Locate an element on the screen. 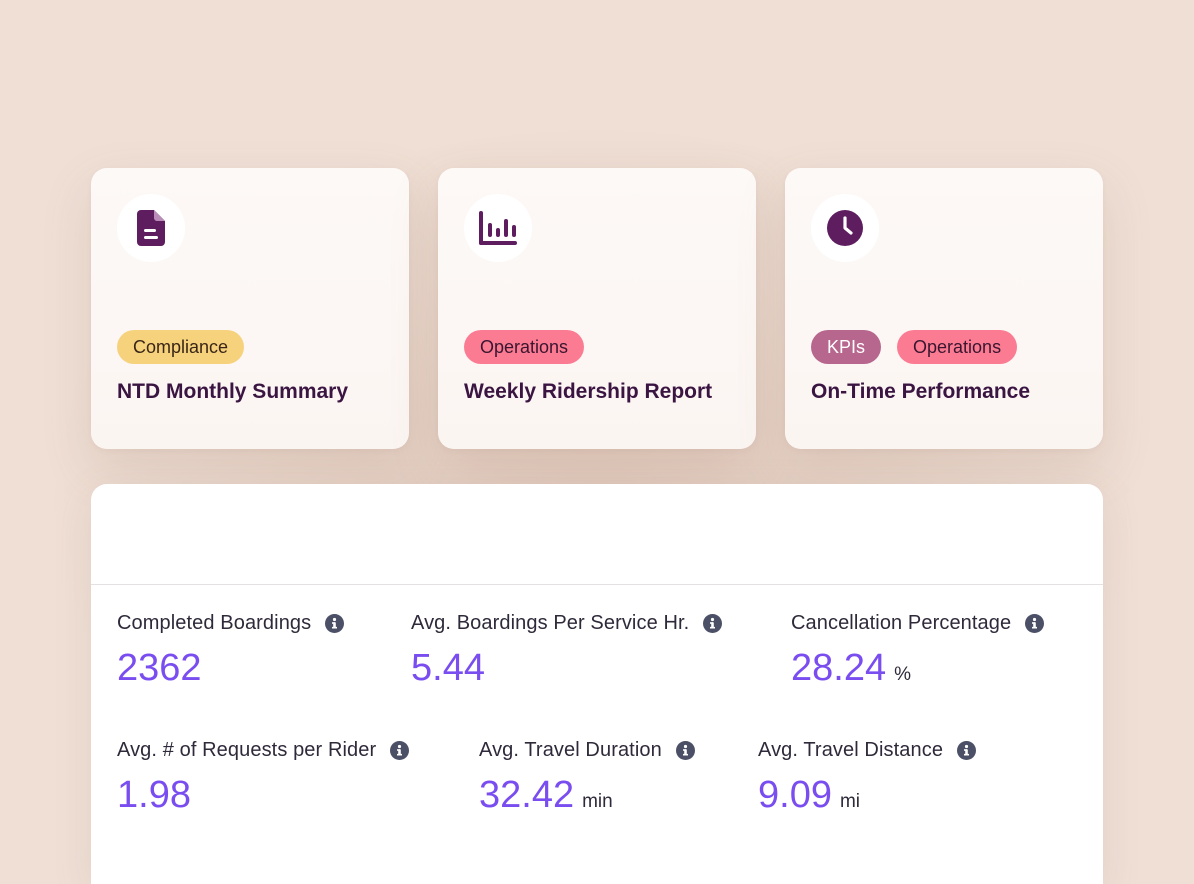 The height and width of the screenshot is (884, 1194). metric-cancellation-percentage: Cancellation Percentage 28.24 % is located at coordinates (918, 650).